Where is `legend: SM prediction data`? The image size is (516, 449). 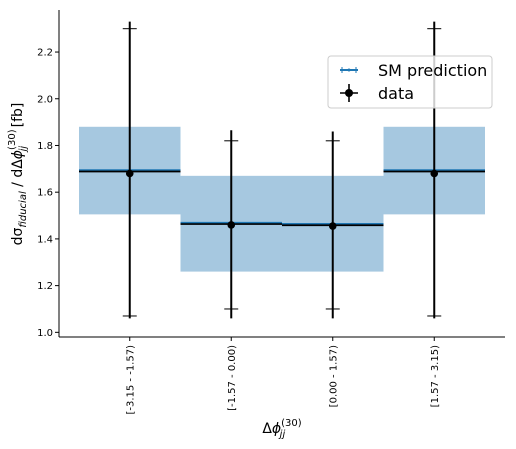
legend: SM prediction data is located at coordinates (410, 82).